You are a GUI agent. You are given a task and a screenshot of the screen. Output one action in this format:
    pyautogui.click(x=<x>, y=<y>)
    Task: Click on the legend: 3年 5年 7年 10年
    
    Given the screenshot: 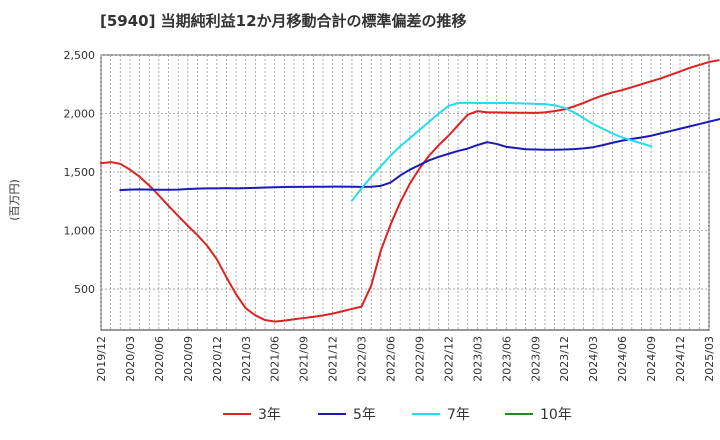 What is the action you would take?
    pyautogui.click(x=397, y=415)
    